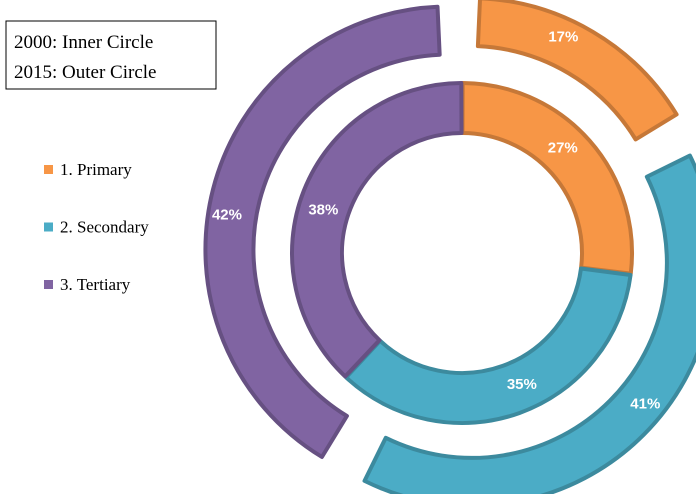  Describe the element at coordinates (563, 148) in the screenshot. I see `data-label: 27%` at that location.